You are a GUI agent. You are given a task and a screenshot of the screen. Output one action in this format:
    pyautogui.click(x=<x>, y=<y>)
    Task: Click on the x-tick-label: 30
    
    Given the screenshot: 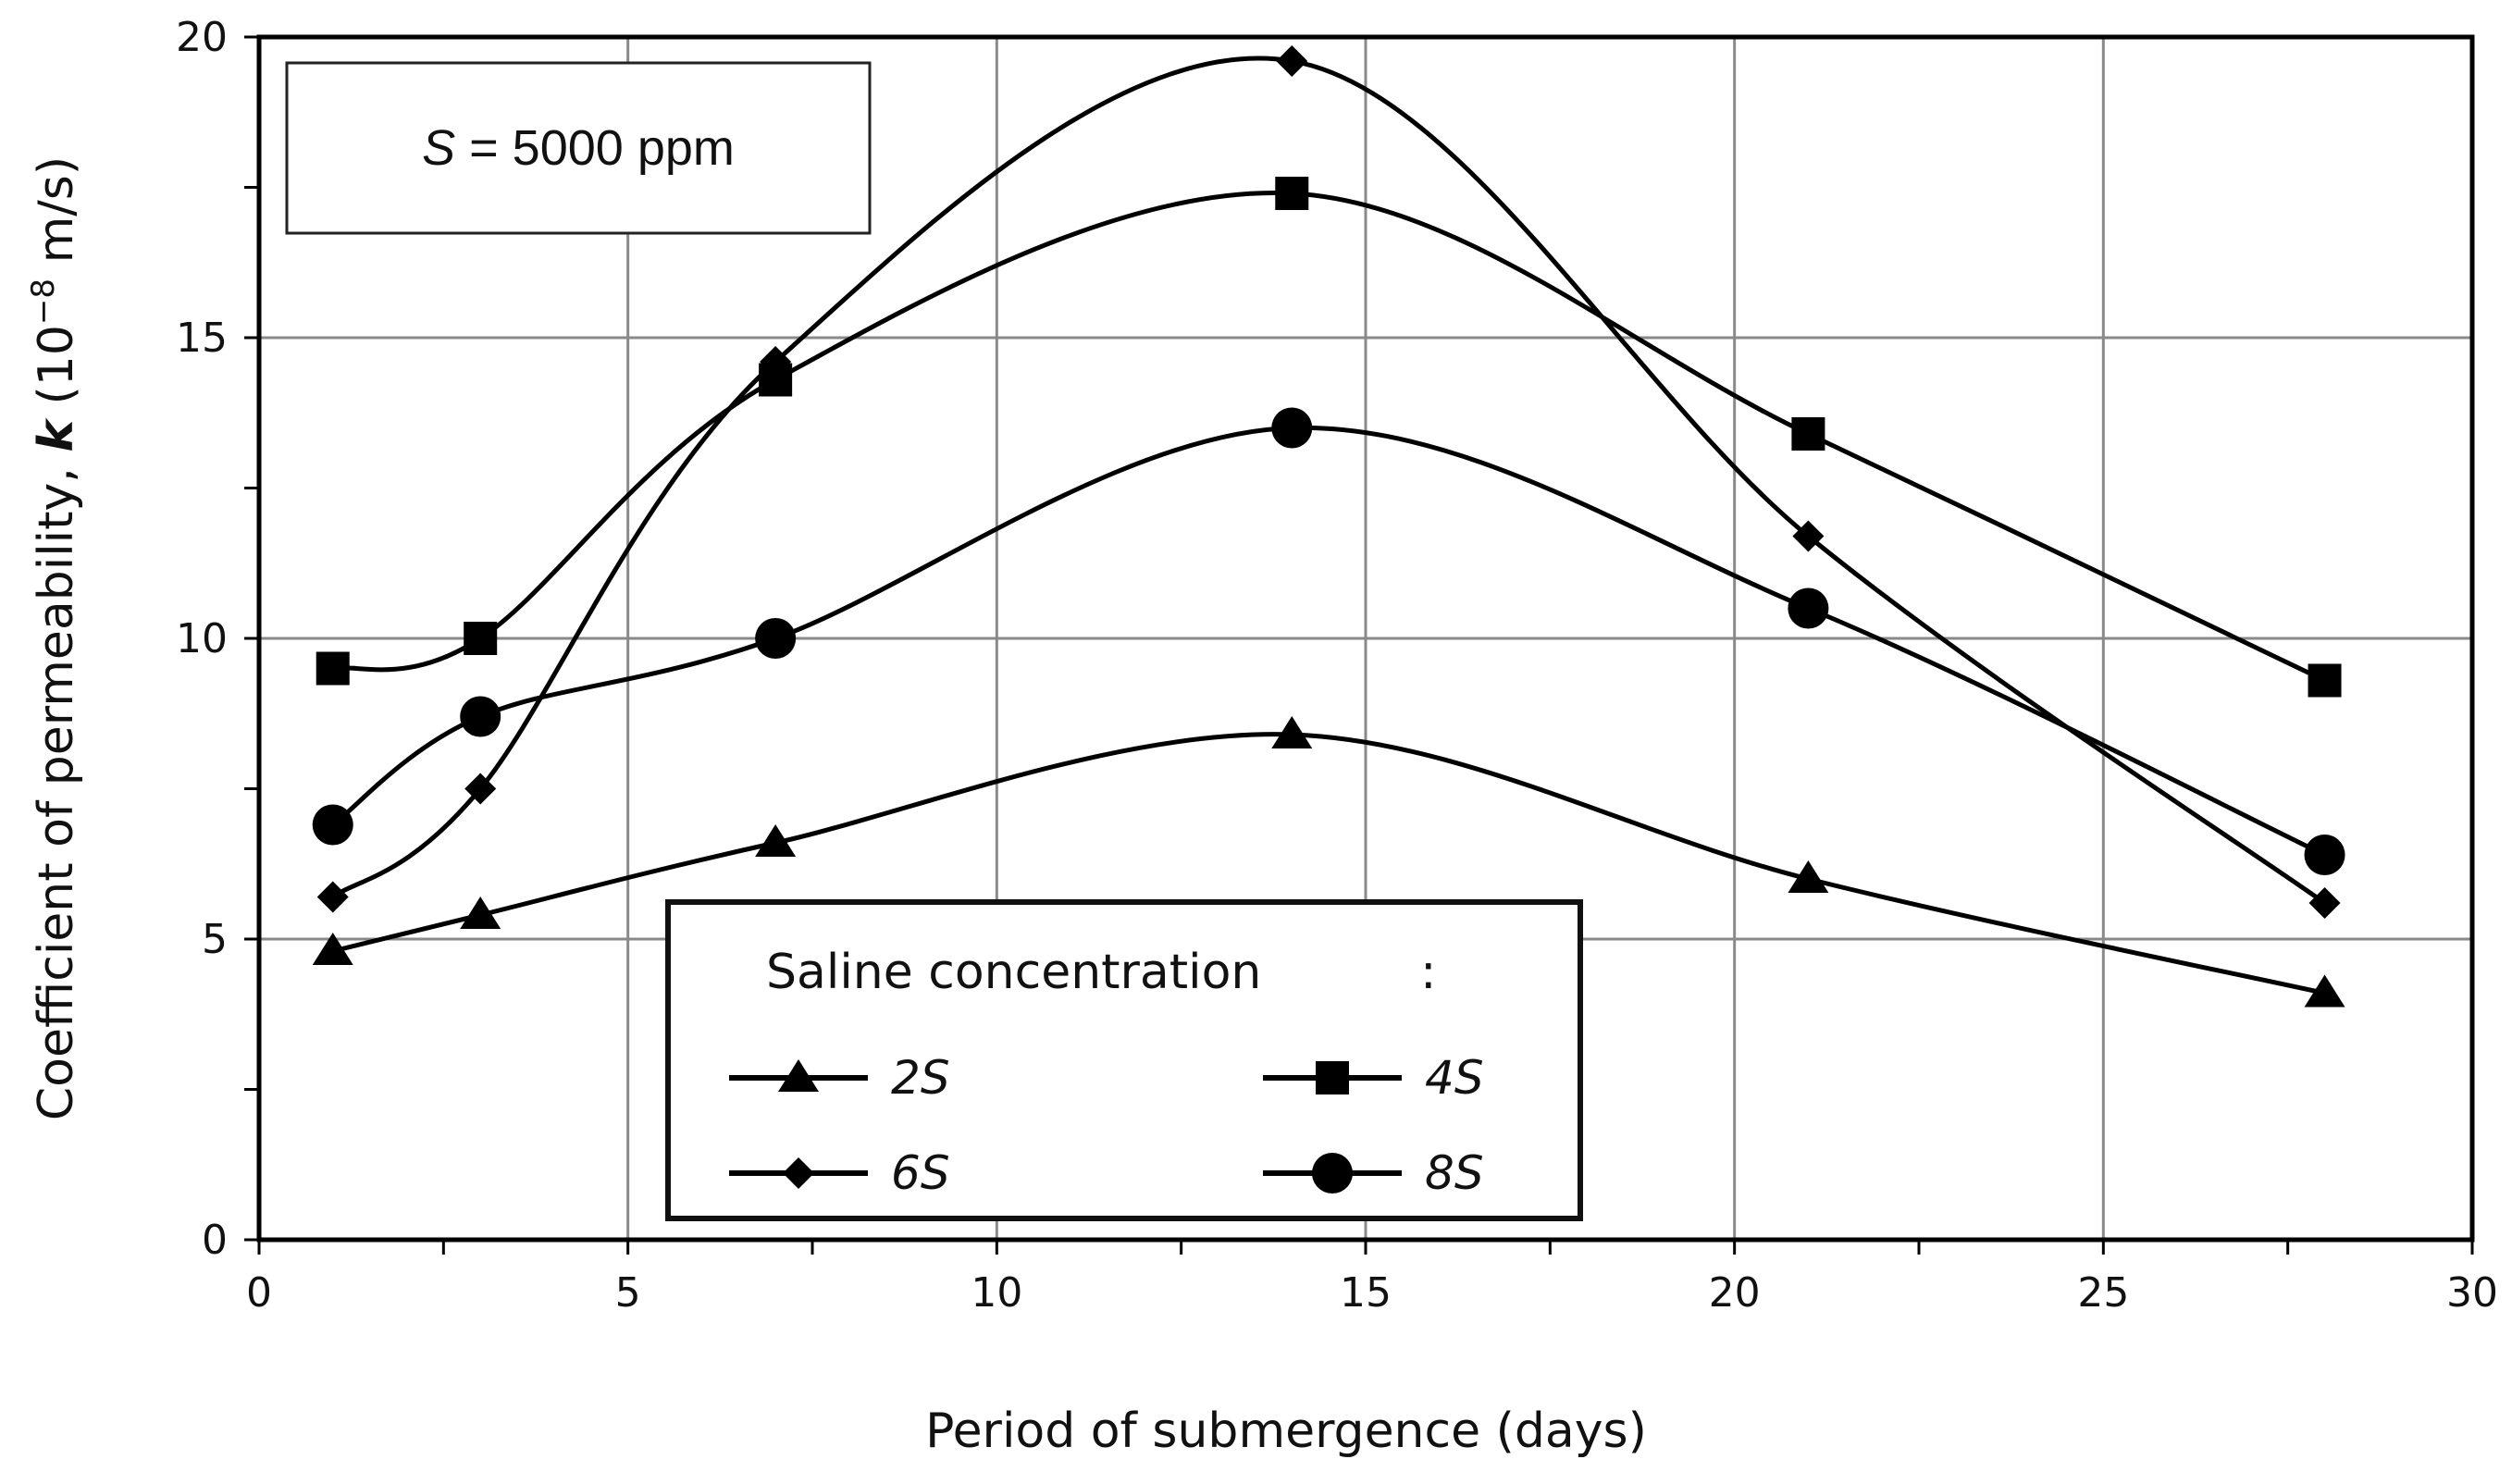 What is the action you would take?
    pyautogui.click(x=2472, y=1293)
    